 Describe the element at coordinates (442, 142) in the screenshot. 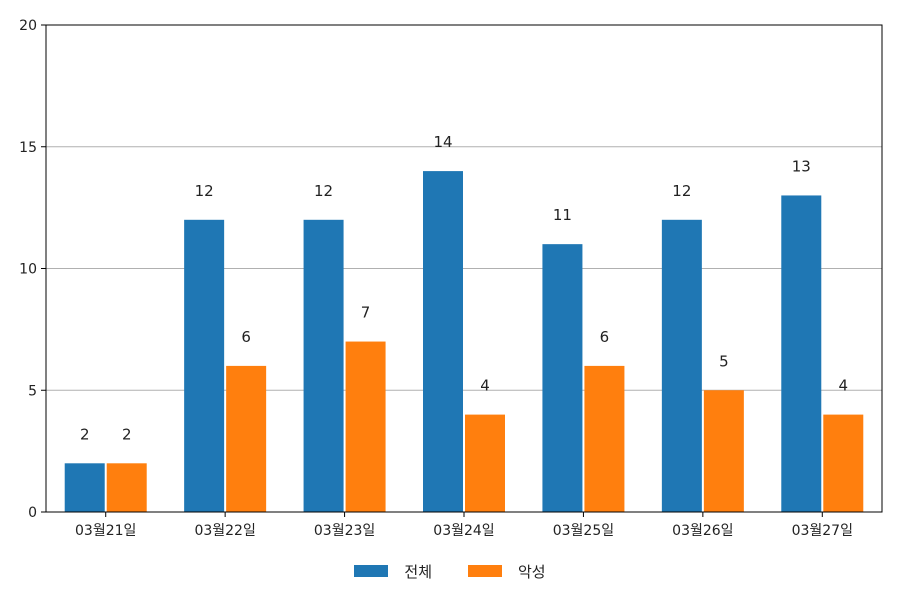

I see `data-label-total: 14` at that location.